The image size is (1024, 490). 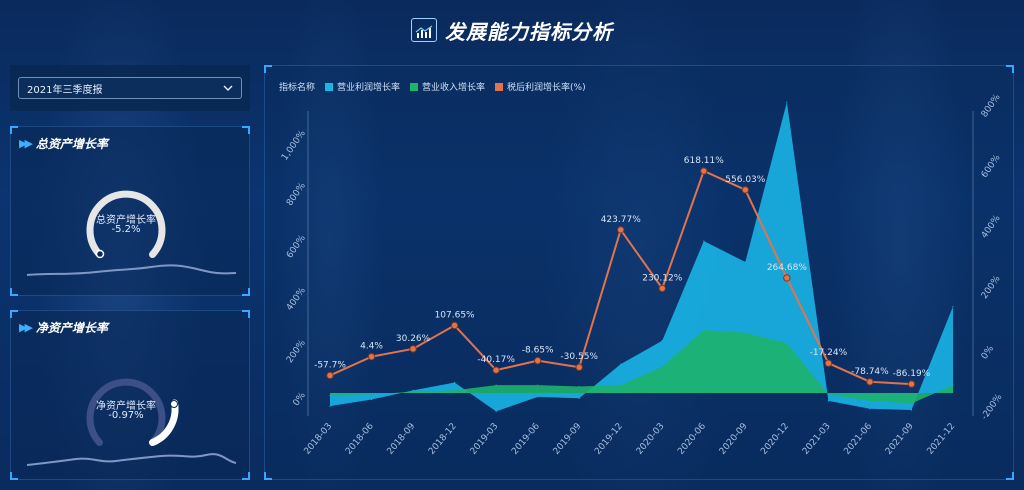 I want to click on y-tick-right: 0%, so click(x=988, y=353).